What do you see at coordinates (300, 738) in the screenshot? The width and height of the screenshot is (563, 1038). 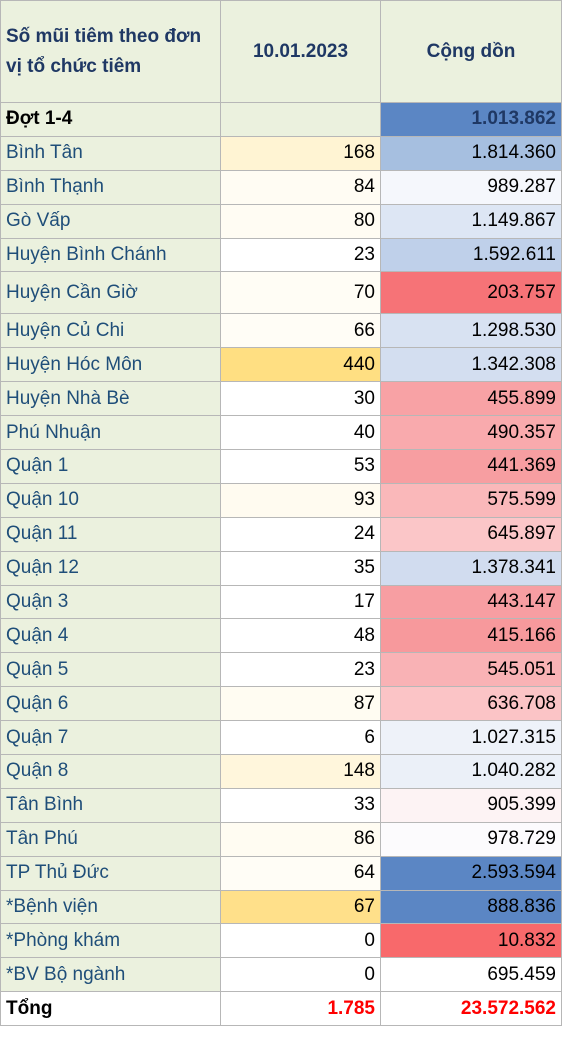 I see `daily-count: 6` at bounding box center [300, 738].